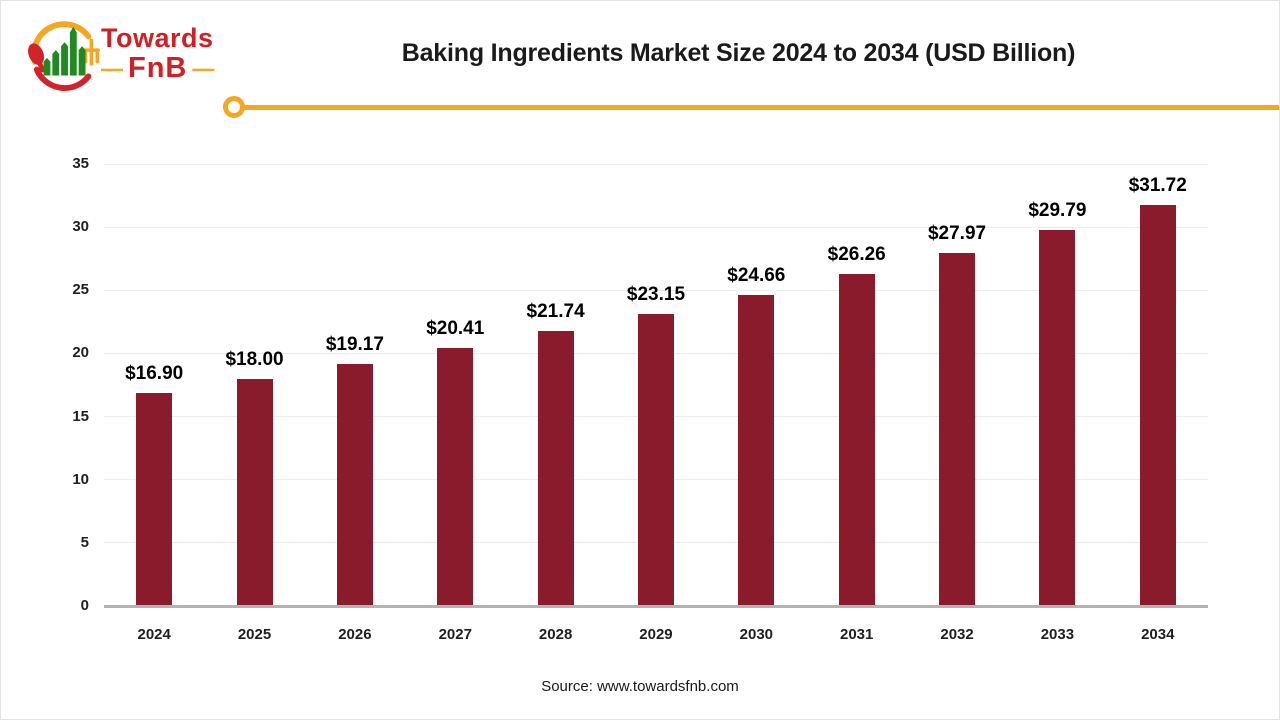  I want to click on x-axis-baseline, so click(656, 606).